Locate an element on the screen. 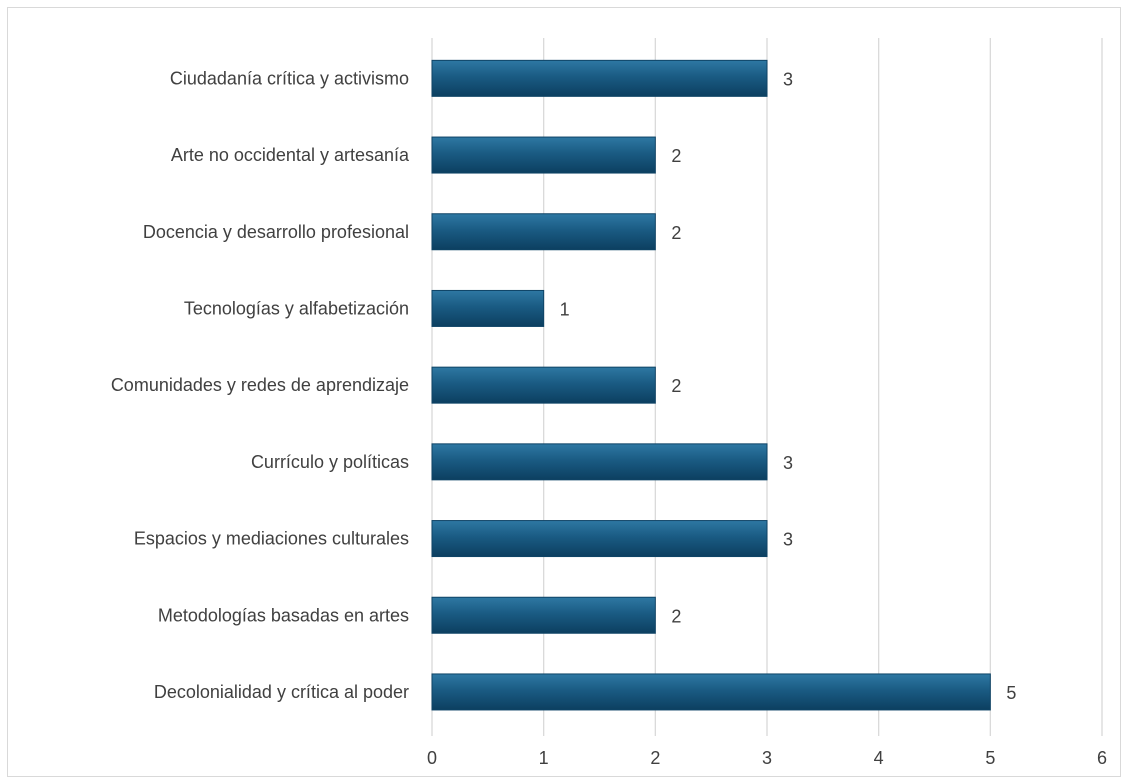 This screenshot has width=1128, height=782. category-label-2: Docencia y desarrollo profesional is located at coordinates (276, 232).